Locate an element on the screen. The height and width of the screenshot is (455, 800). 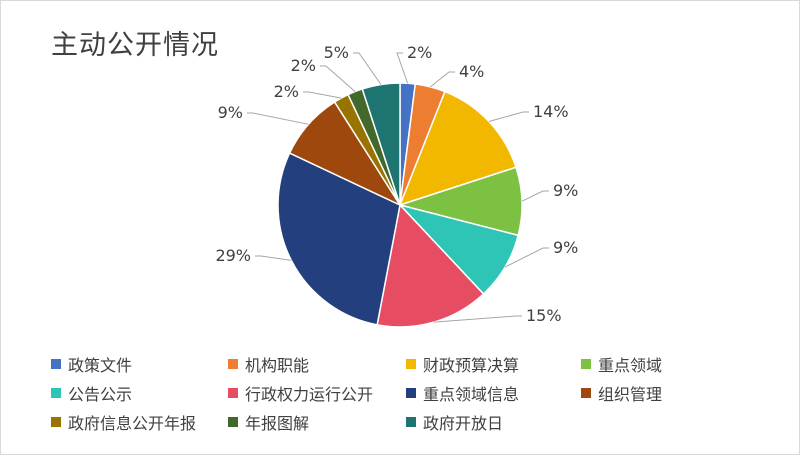
legend-item-3: 财政预算决算 is located at coordinates (493, 364).